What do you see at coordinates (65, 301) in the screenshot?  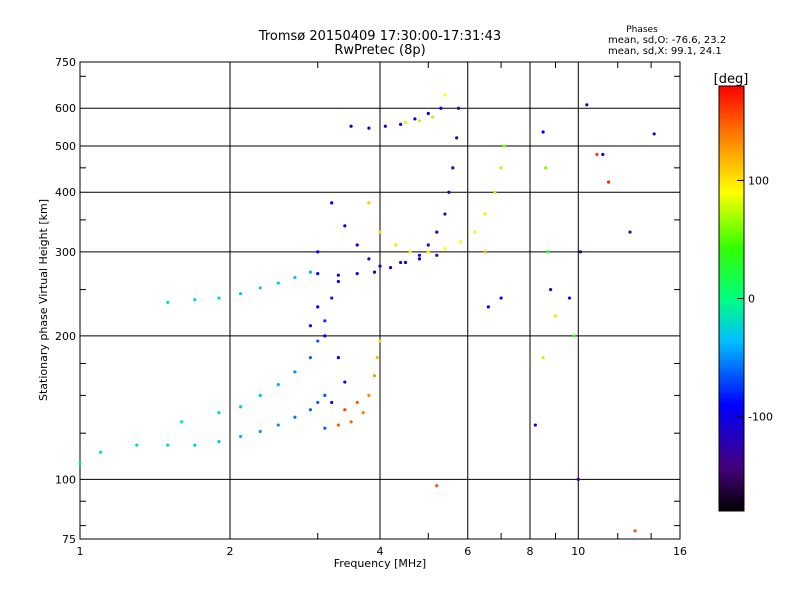 I see `y-tick-labels: 75 100 200 300 400 500 600 750` at bounding box center [65, 301].